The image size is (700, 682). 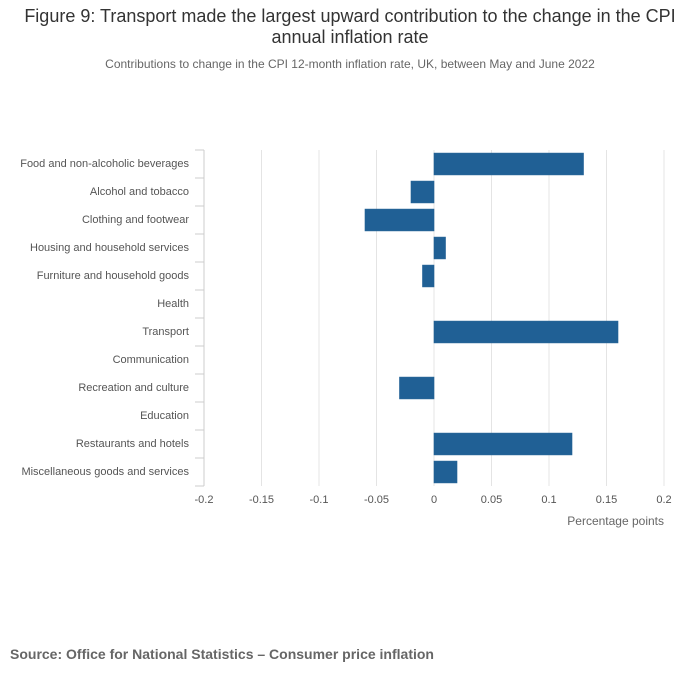 I want to click on y-tick-label: Food and non-alcoholic beverages, so click(x=104, y=164).